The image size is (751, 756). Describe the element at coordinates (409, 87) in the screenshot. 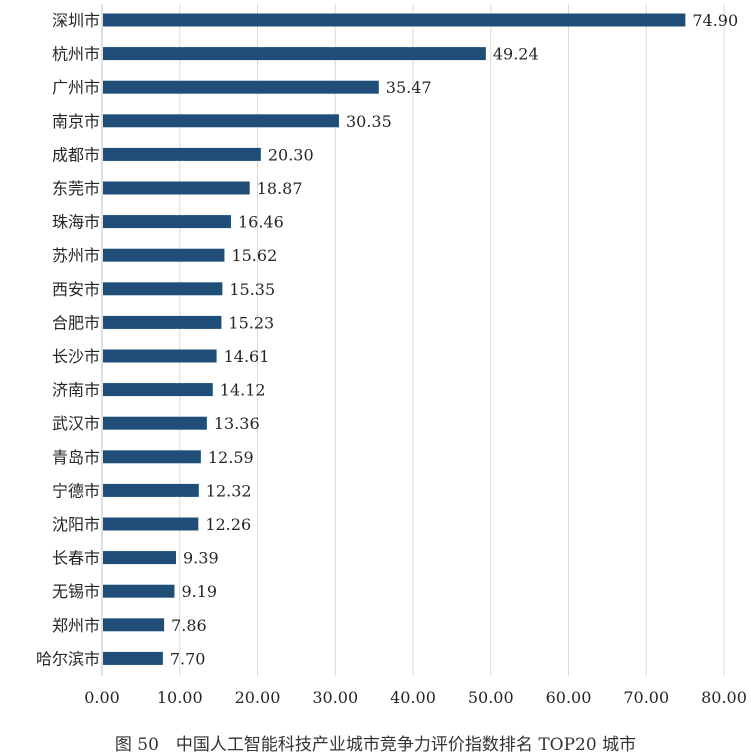

I see `data-label: 35.47` at that location.